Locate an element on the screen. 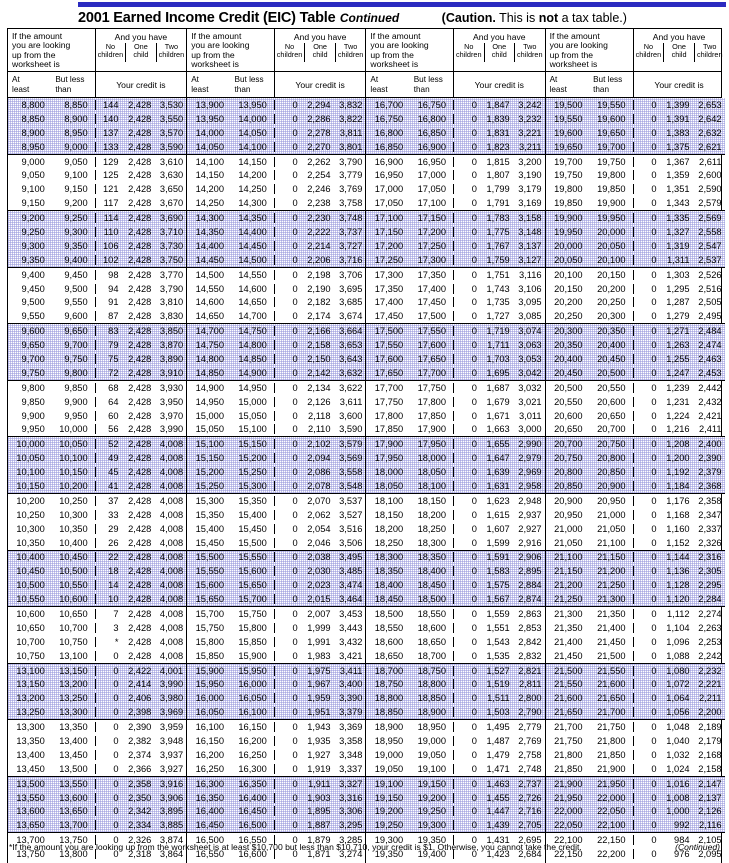 This screenshot has height=863, width=729. cell-one-child: 1,895 is located at coordinates (319, 811).